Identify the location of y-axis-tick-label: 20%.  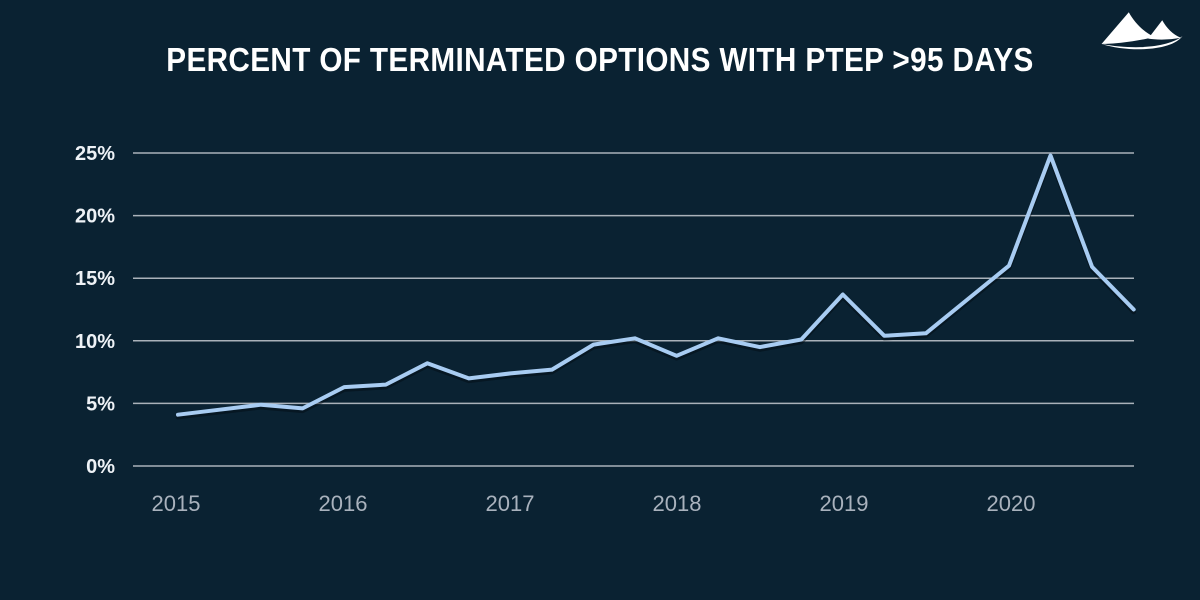
(95, 217).